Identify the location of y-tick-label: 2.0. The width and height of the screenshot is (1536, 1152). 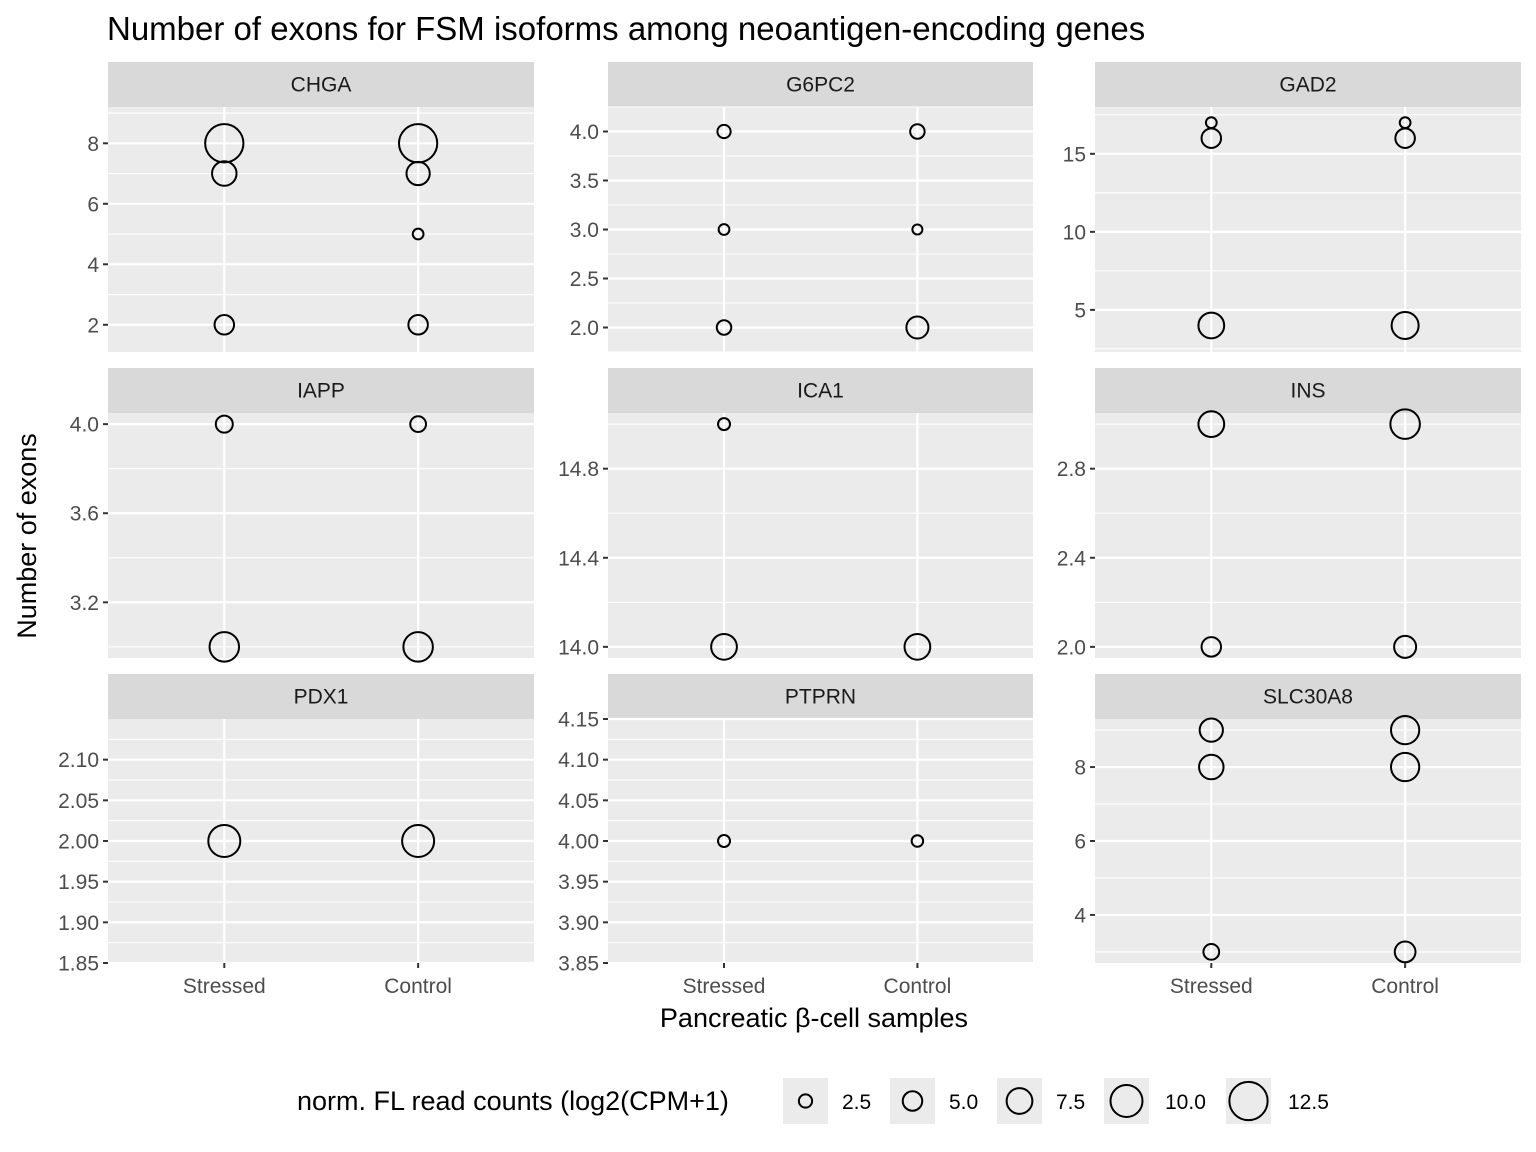
(1071, 647).